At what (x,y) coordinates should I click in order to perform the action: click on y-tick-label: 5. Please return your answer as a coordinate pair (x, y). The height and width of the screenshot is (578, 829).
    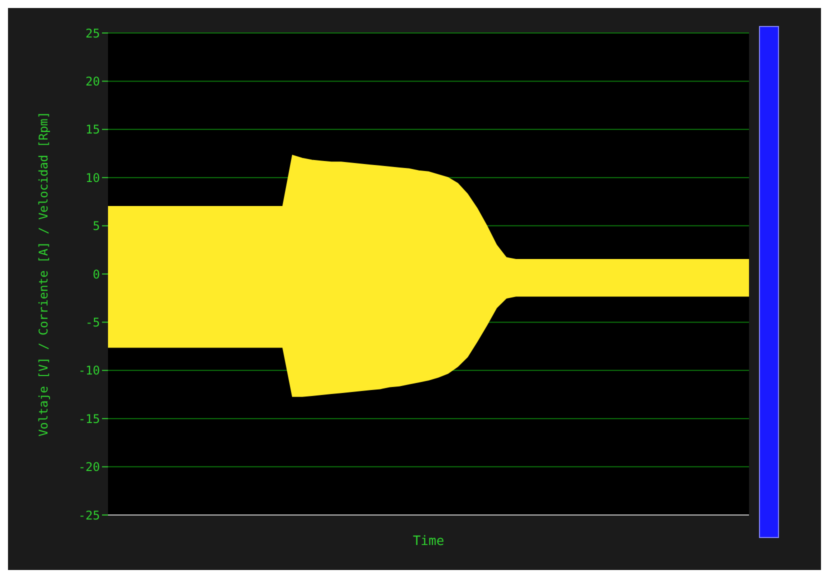
    Looking at the image, I should click on (96, 226).